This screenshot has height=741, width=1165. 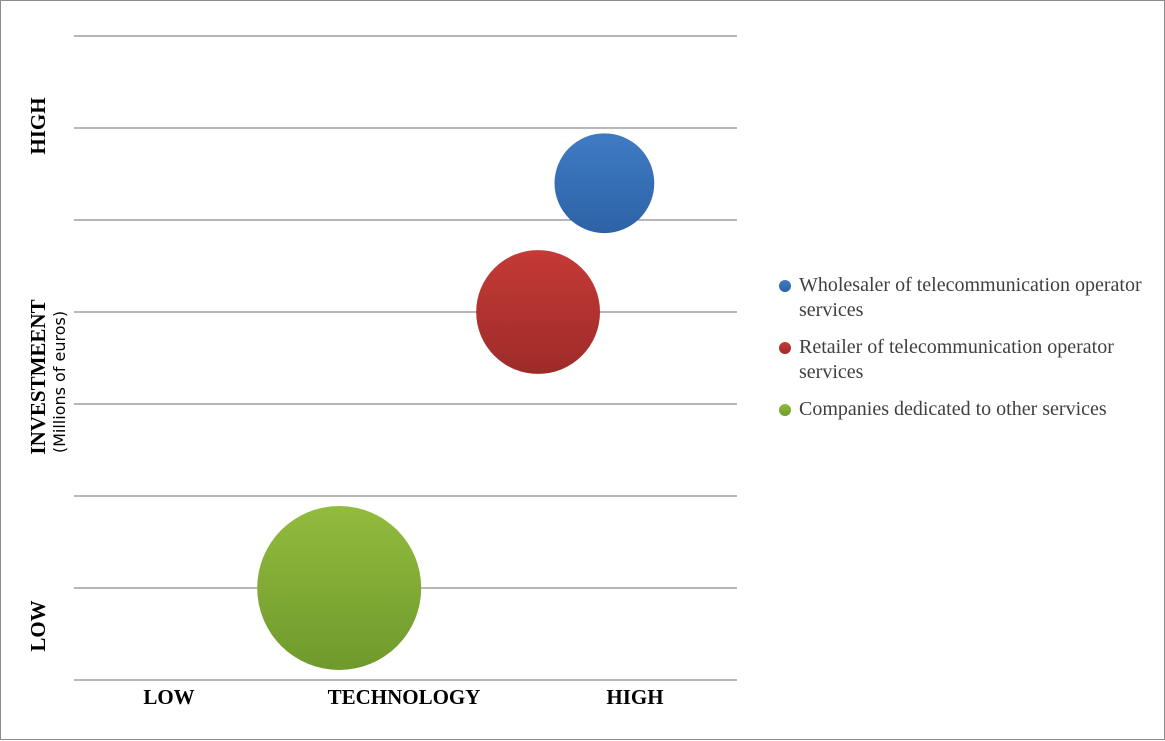 I want to click on y-axis-high-label: HIGH, so click(x=38, y=125).